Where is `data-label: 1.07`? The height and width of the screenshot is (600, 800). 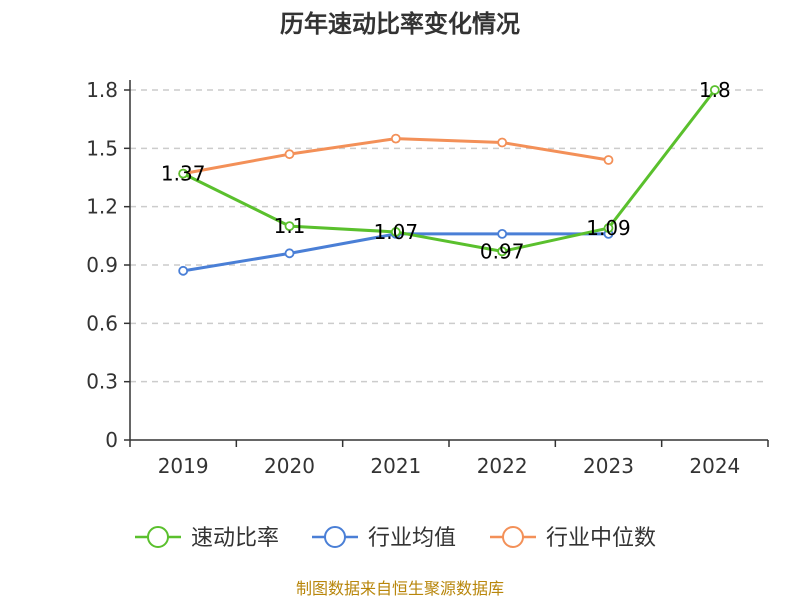
data-label: 1.07 is located at coordinates (396, 232).